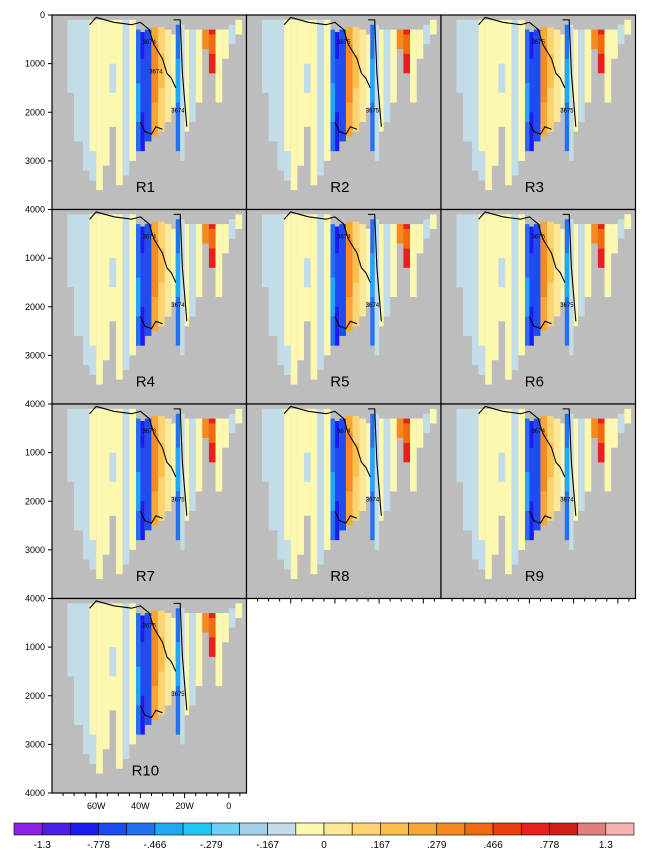 Image resolution: width=648 pixels, height=858 pixels. I want to click on panel-r4: 3674 3674 R4 1000 2000 3000 4000, so click(136, 308).